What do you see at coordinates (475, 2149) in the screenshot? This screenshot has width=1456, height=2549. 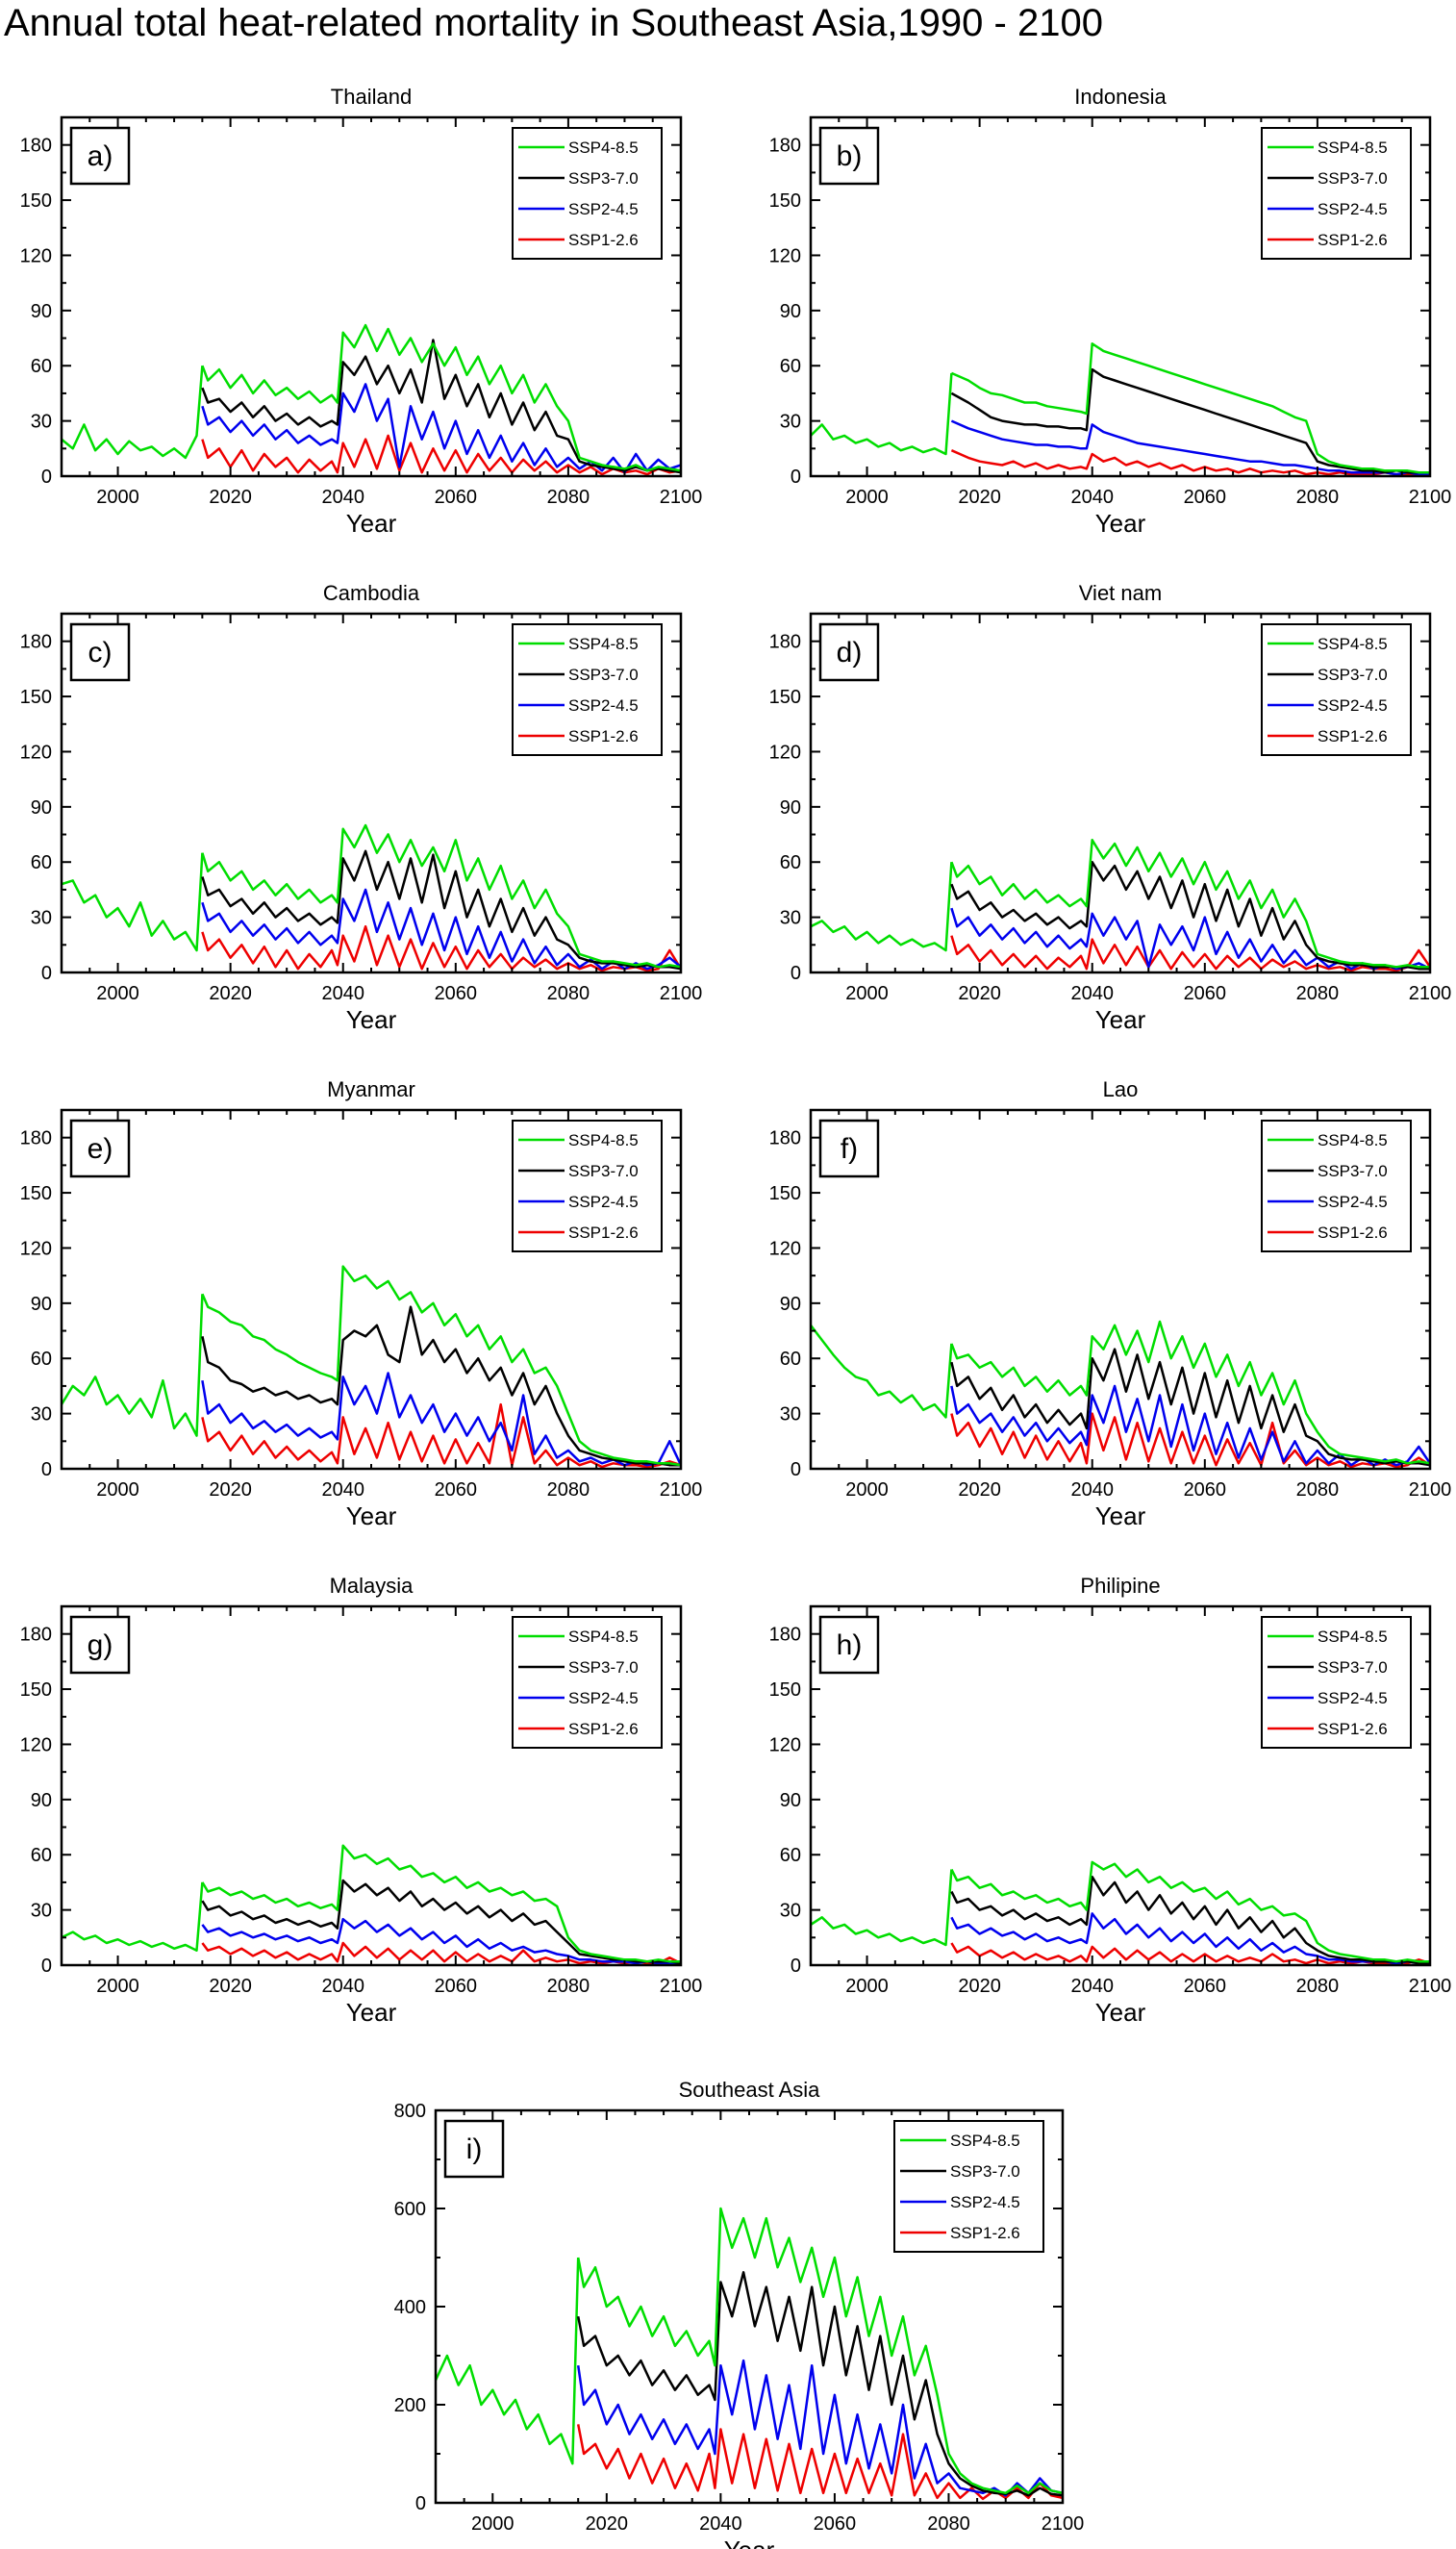 I see `panel-label: i)` at bounding box center [475, 2149].